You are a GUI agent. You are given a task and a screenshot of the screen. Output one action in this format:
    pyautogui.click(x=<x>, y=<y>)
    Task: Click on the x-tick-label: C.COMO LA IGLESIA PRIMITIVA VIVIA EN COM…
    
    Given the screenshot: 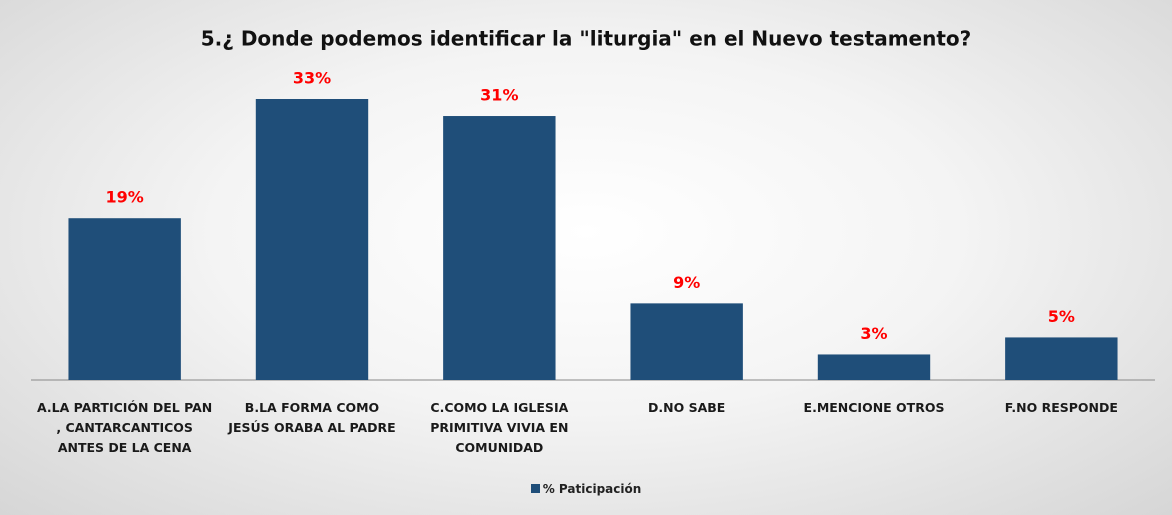 What is the action you would take?
    pyautogui.click(x=499, y=427)
    